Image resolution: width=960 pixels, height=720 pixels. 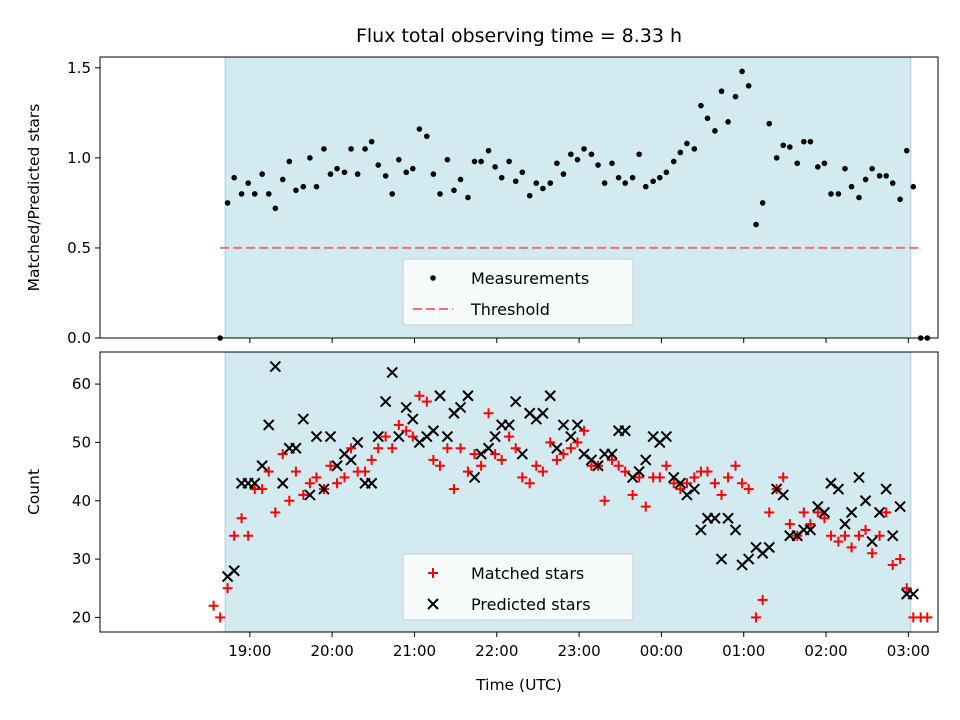 What do you see at coordinates (81, 501) in the screenshot?
I see `y-tick-label: 40` at bounding box center [81, 501].